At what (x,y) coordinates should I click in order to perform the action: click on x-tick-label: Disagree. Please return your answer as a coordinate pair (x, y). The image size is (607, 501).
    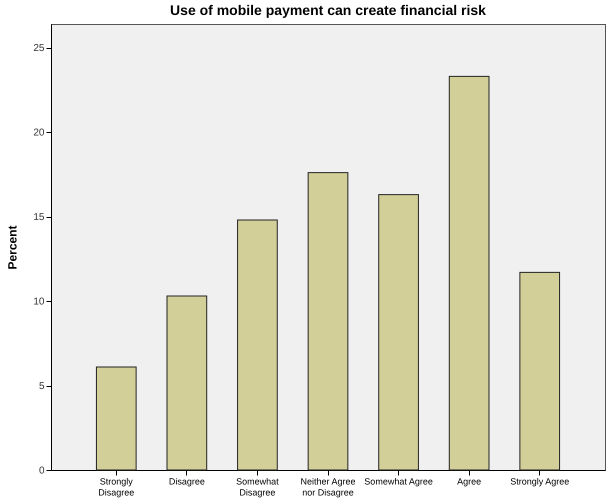
    Looking at the image, I should click on (186, 481).